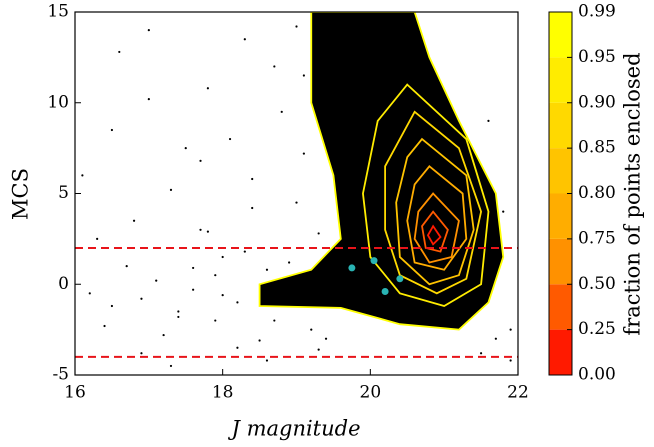 This screenshot has height=447, width=654. I want to click on colorbar-tick-label: 0.95, so click(597, 57).